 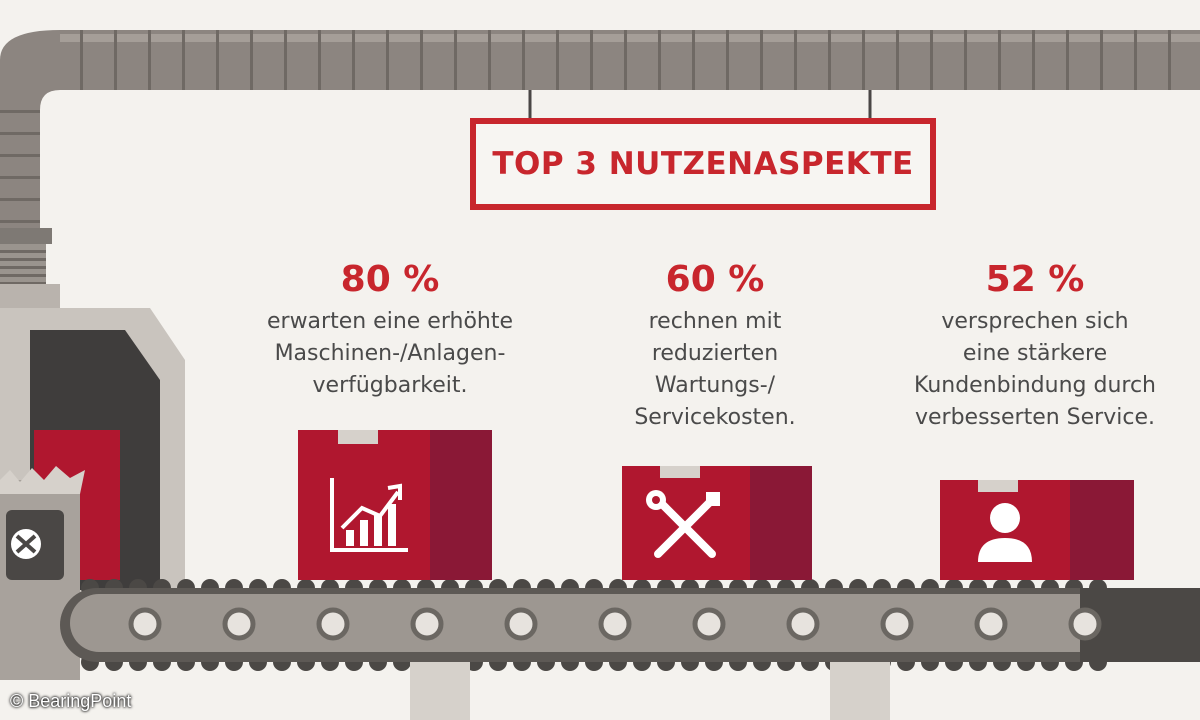 What do you see at coordinates (390, 321) in the screenshot?
I see `stat-1-line-1: erwarten eine erhöhte` at bounding box center [390, 321].